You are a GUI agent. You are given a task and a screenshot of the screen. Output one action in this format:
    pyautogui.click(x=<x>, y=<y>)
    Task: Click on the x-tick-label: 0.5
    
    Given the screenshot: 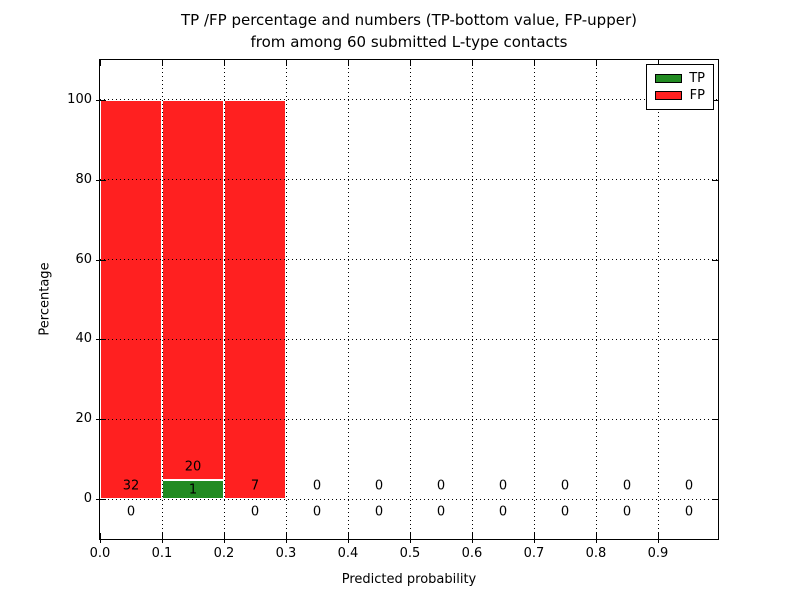 What is the action you would take?
    pyautogui.click(x=410, y=553)
    